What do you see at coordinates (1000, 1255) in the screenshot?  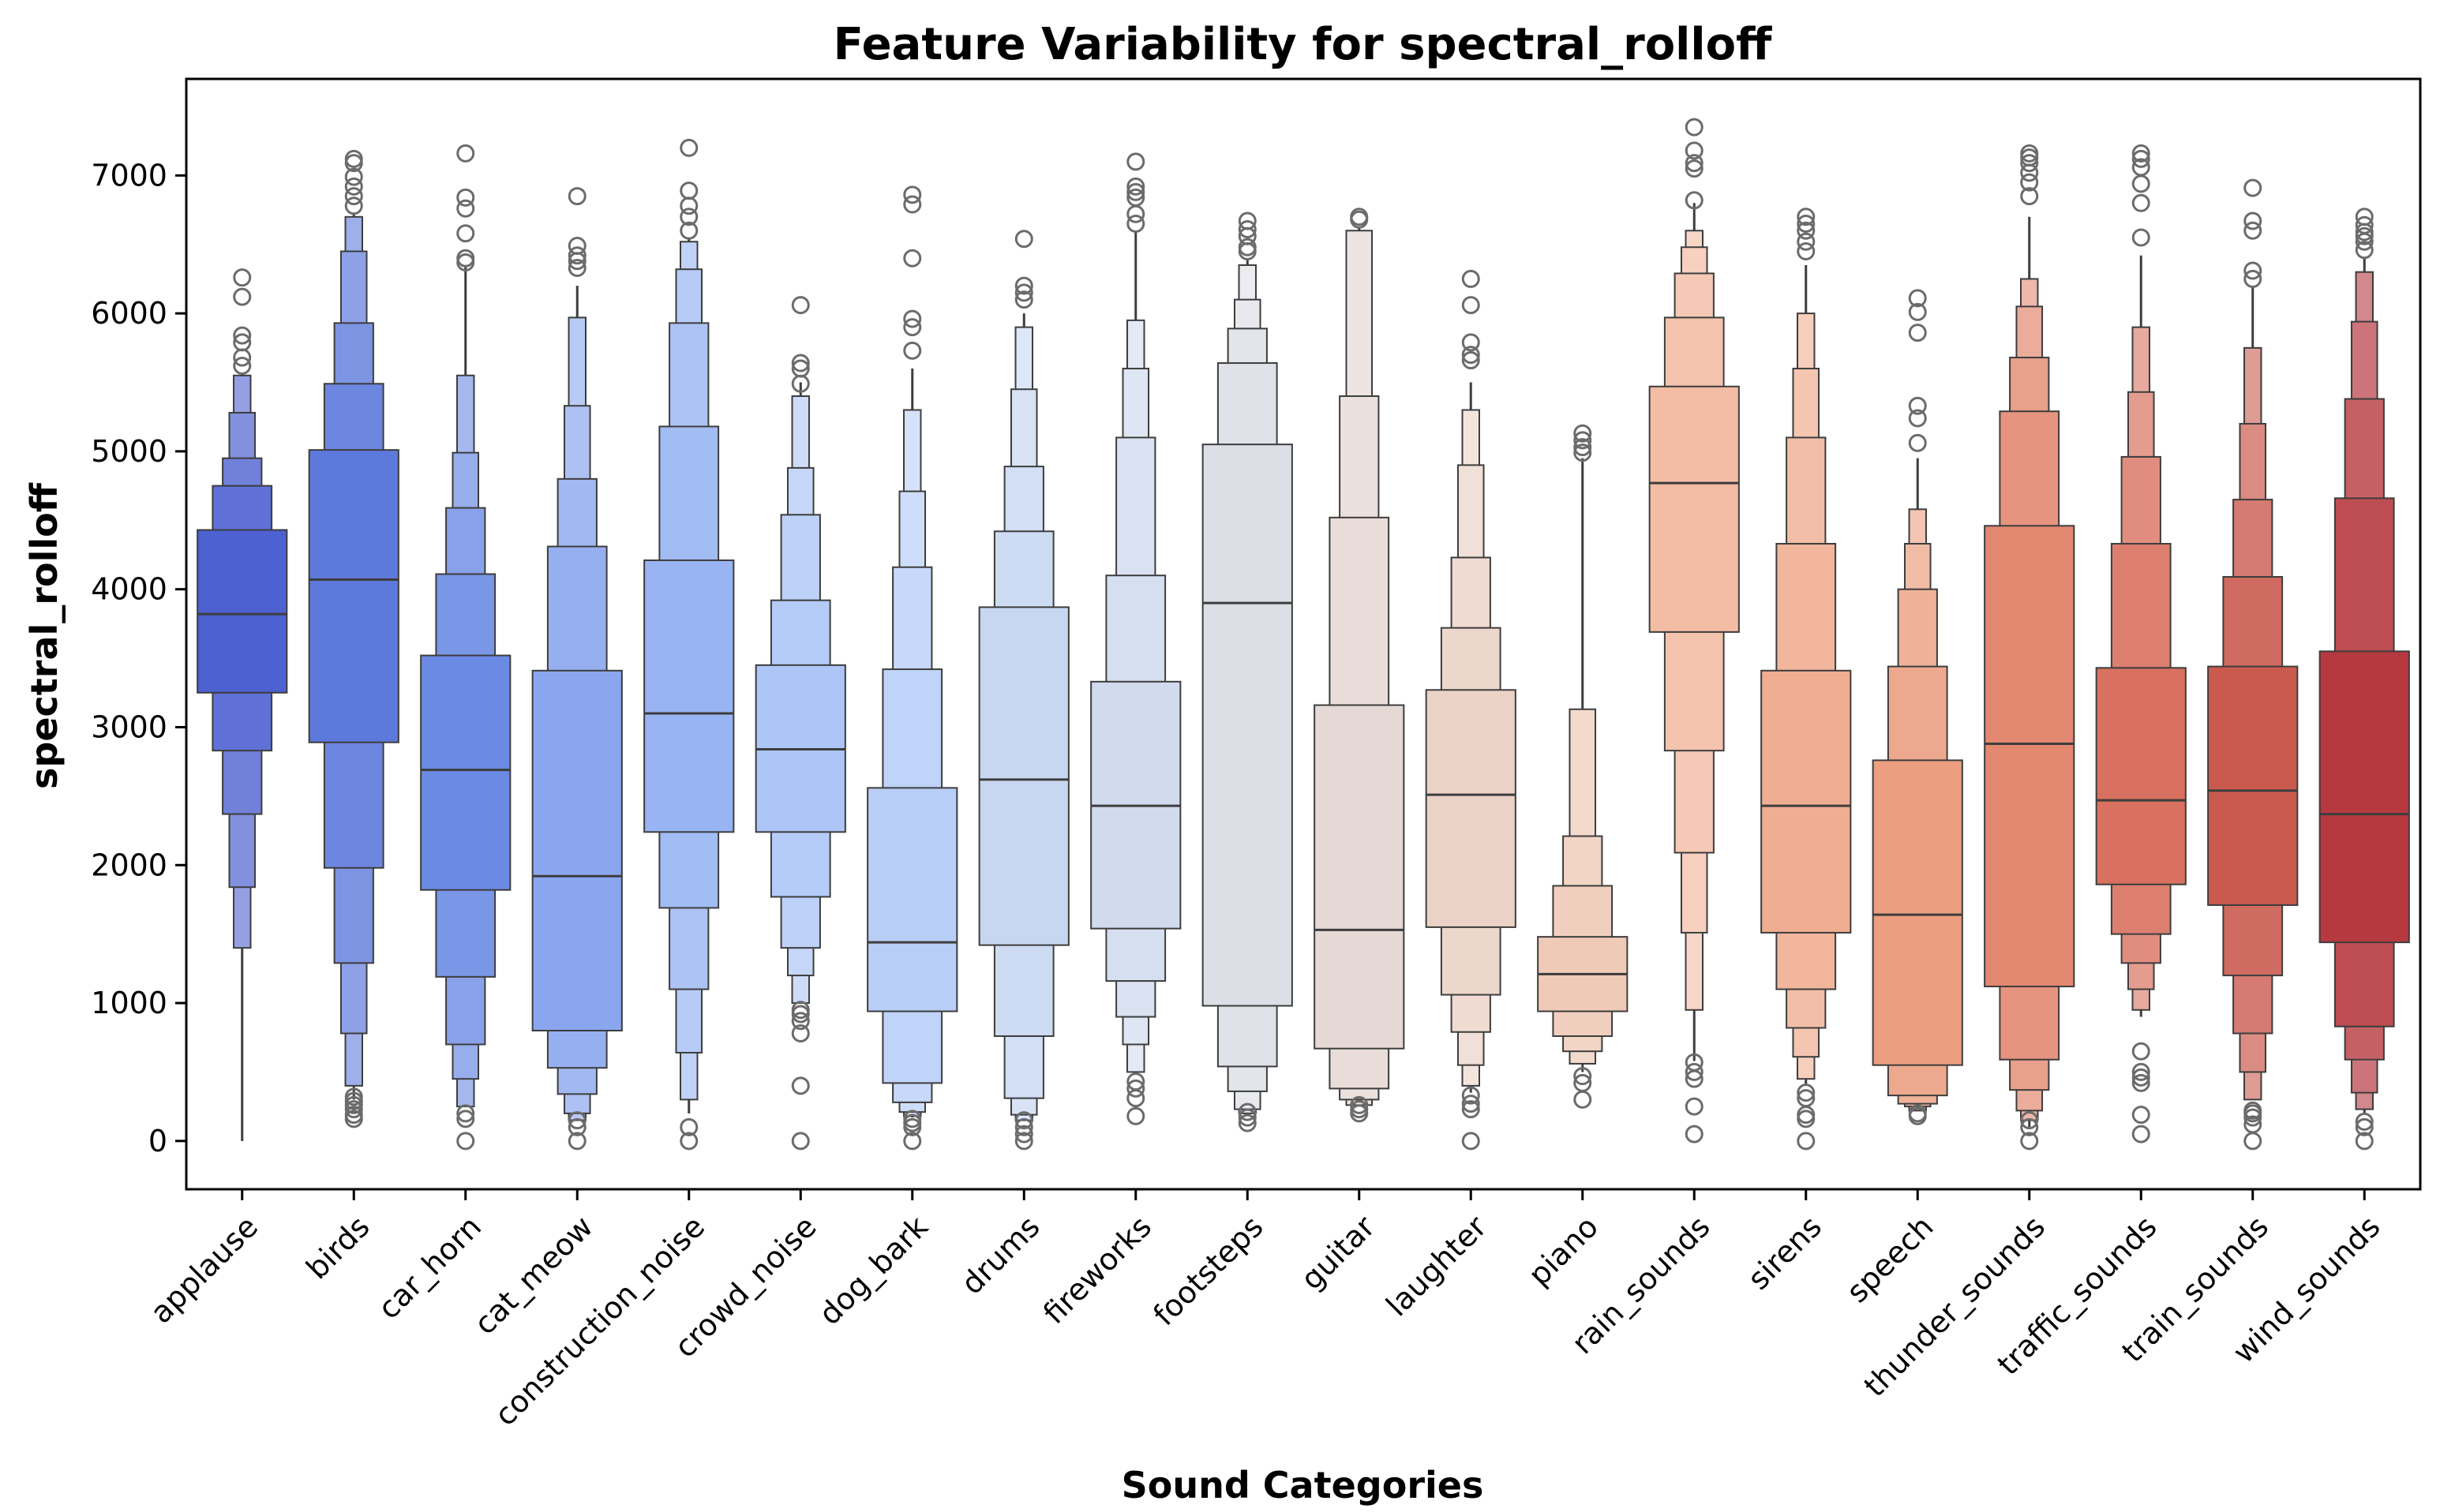 I see `x-tick-label: drums` at bounding box center [1000, 1255].